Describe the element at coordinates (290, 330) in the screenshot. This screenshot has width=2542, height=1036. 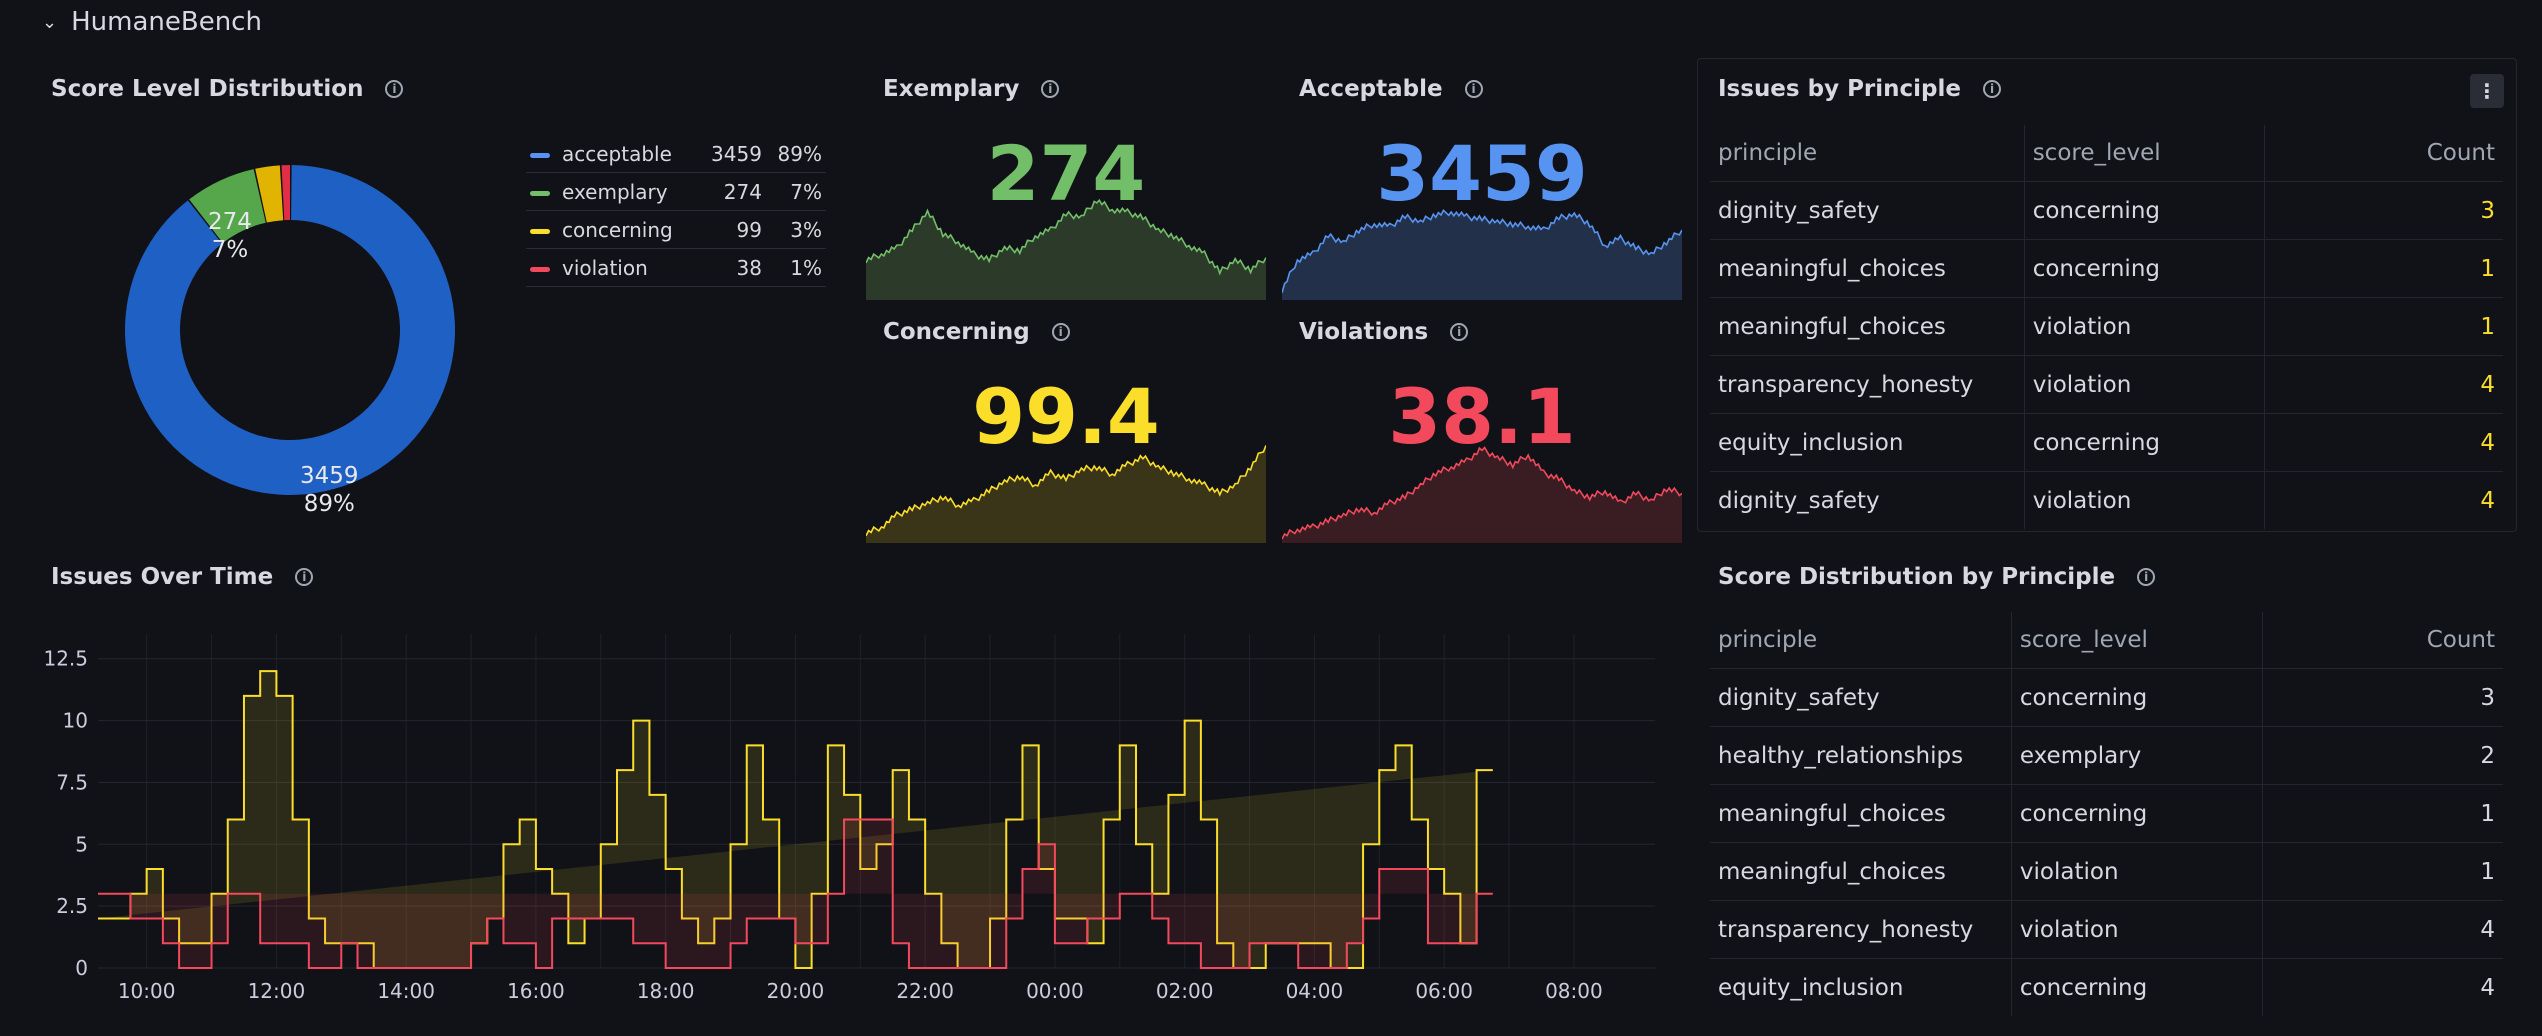
I see `donut-slice-acceptable` at that location.